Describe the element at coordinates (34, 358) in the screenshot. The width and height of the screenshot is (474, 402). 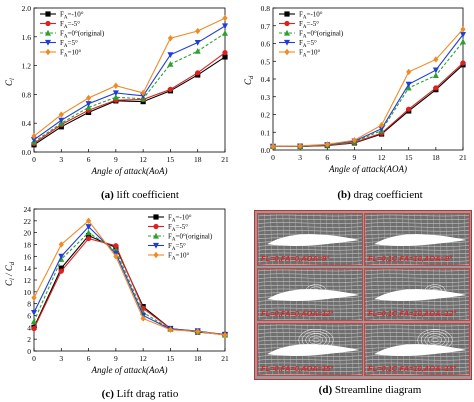
I see `x-tick-label: 0` at that location.